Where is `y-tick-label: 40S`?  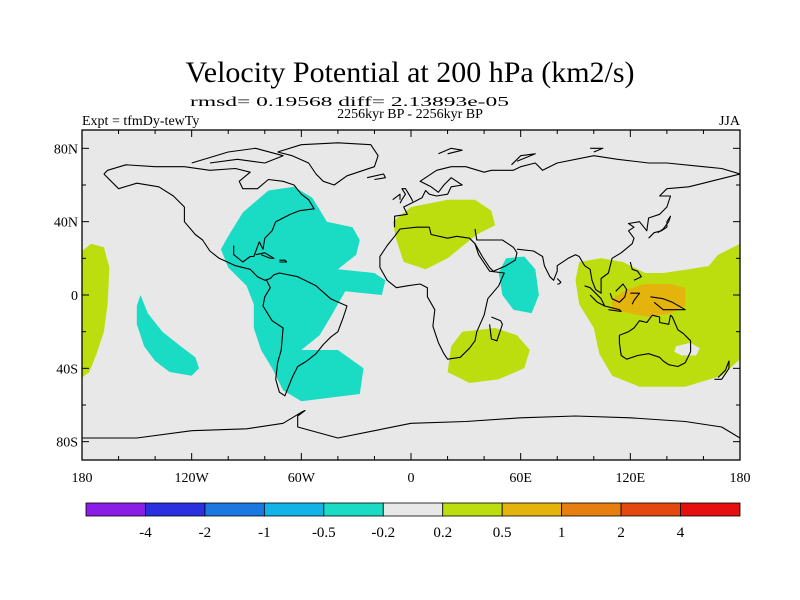 y-tick-label: 40S is located at coordinates (67, 369).